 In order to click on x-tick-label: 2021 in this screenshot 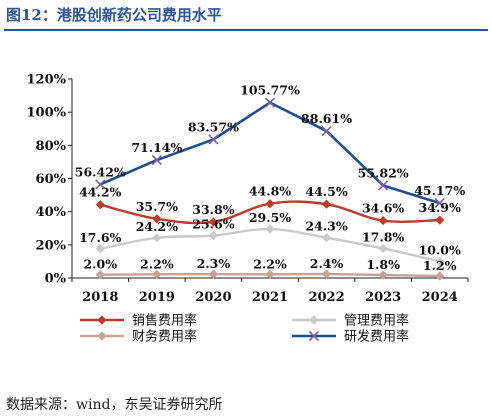, I will do `click(270, 297)`.